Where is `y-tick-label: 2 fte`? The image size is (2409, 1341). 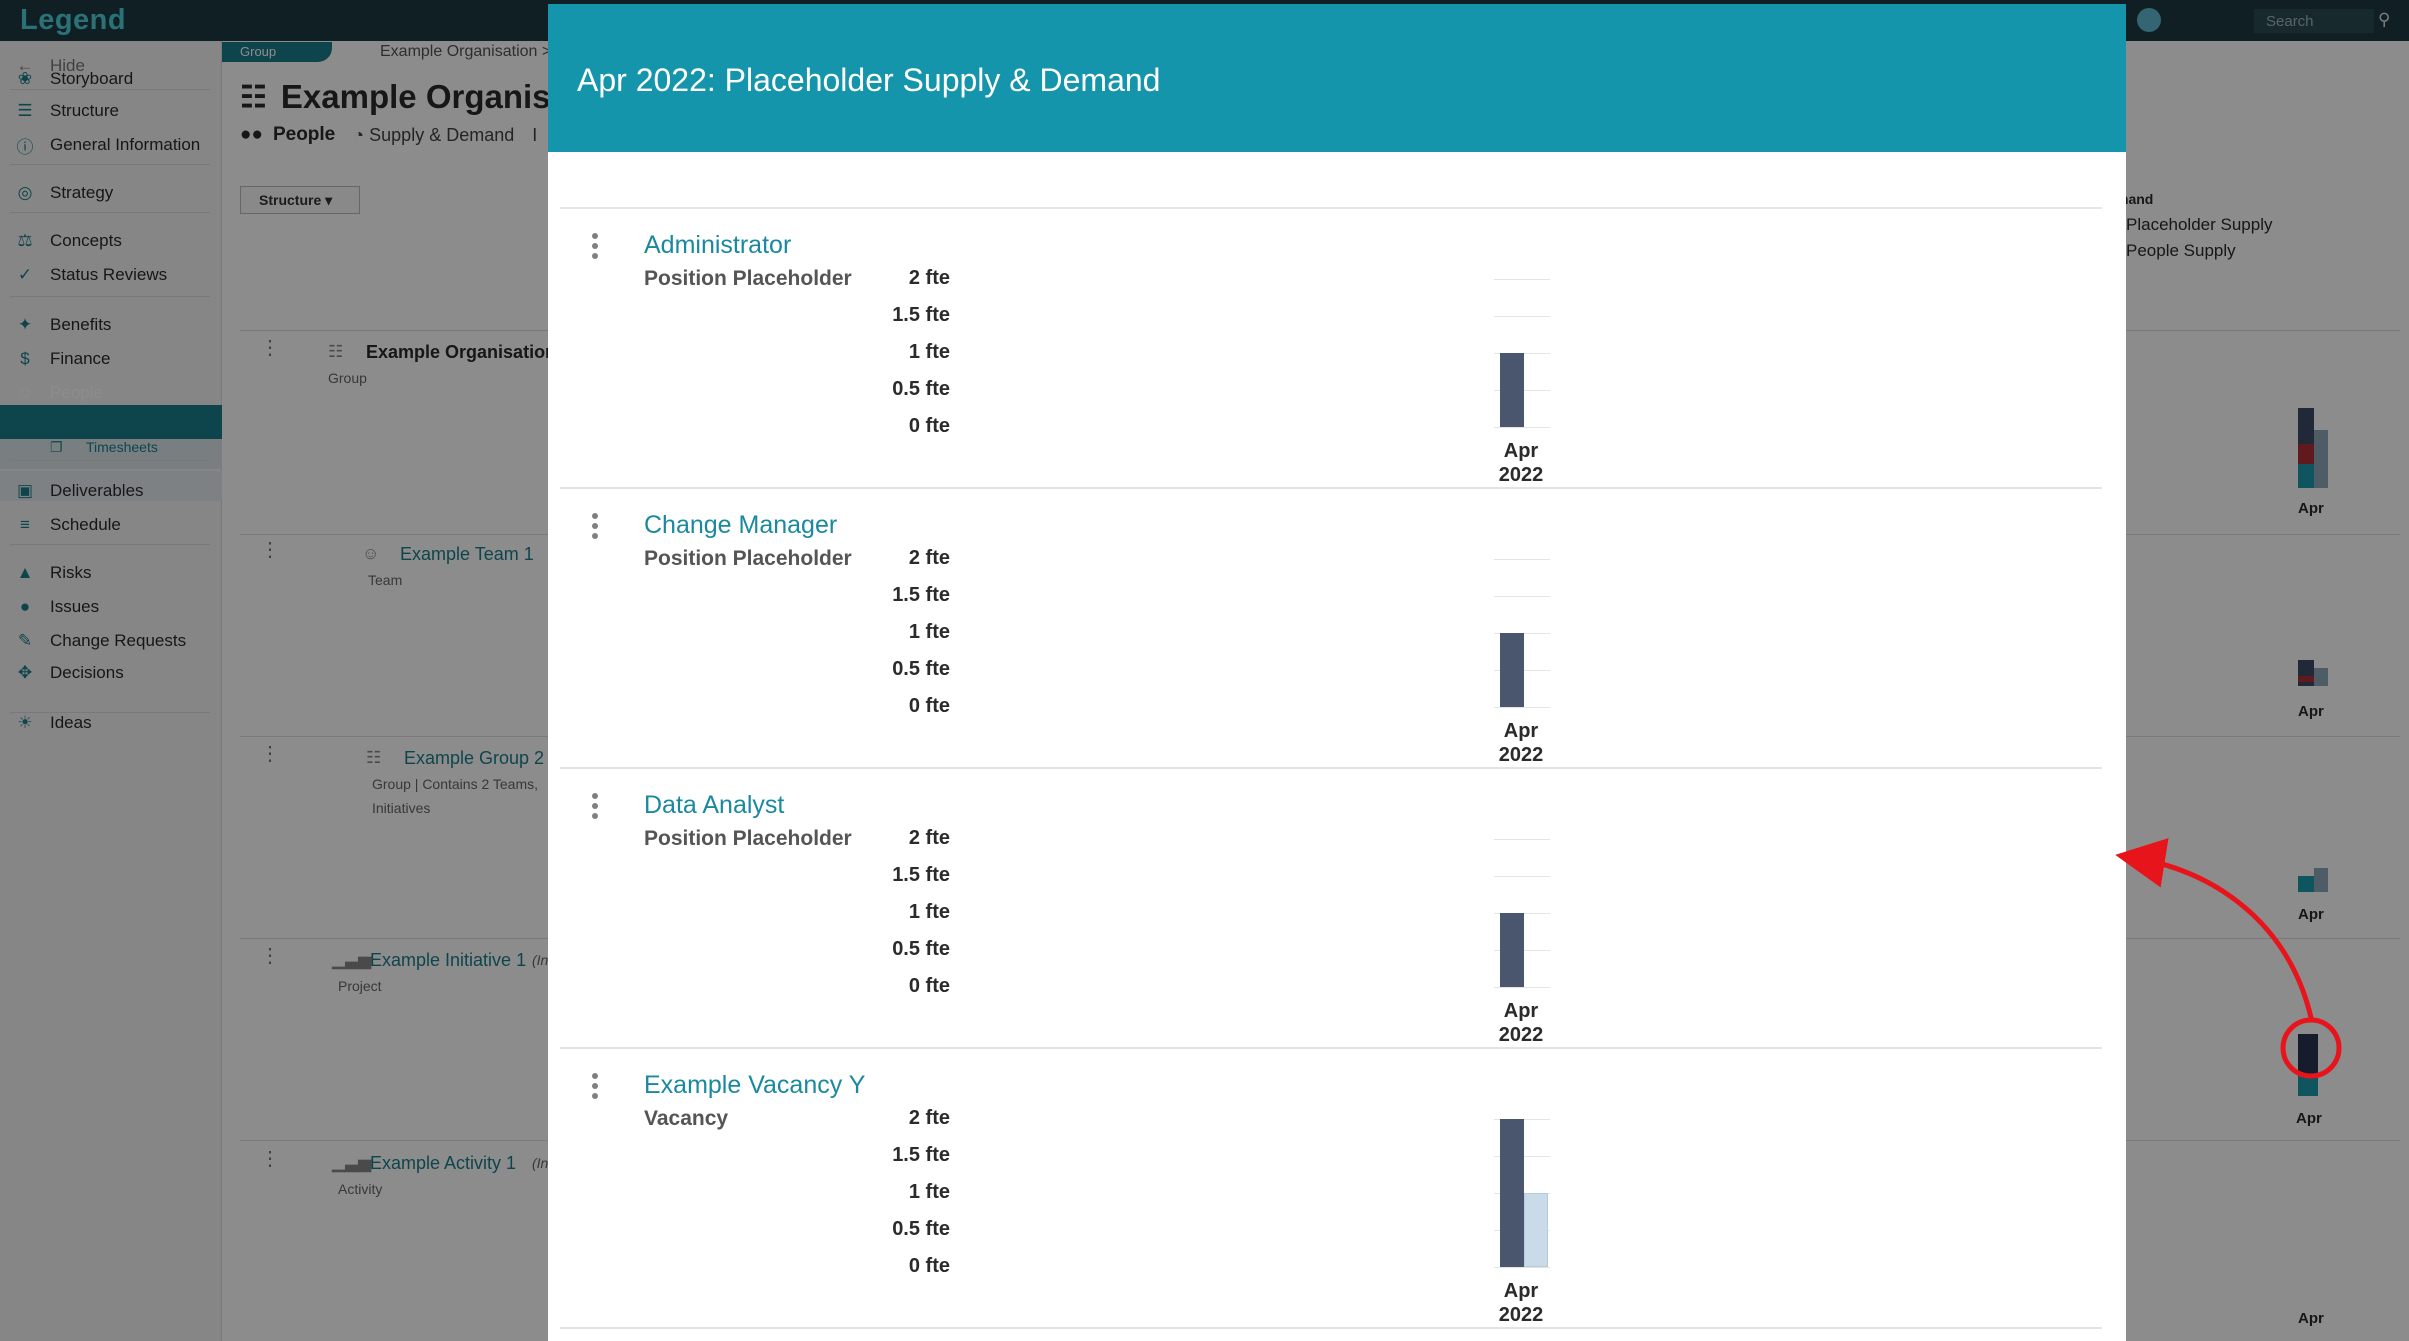 y-tick-label: 2 fte is located at coordinates (929, 838).